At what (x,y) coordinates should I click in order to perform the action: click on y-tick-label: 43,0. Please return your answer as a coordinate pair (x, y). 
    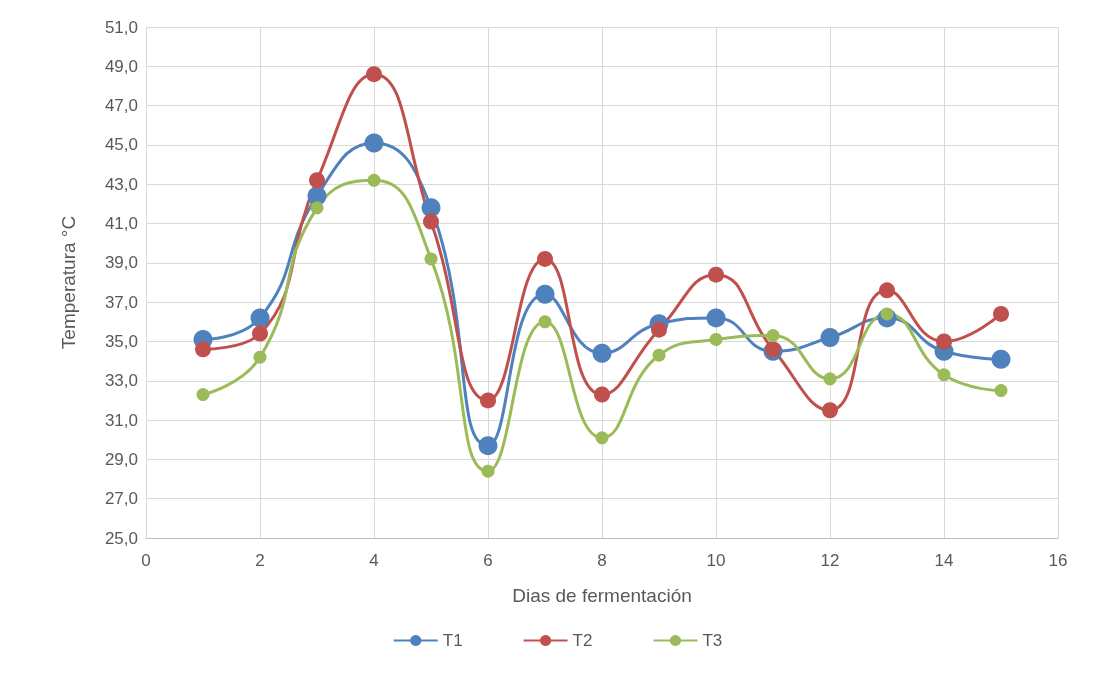
    Looking at the image, I should click on (121, 184).